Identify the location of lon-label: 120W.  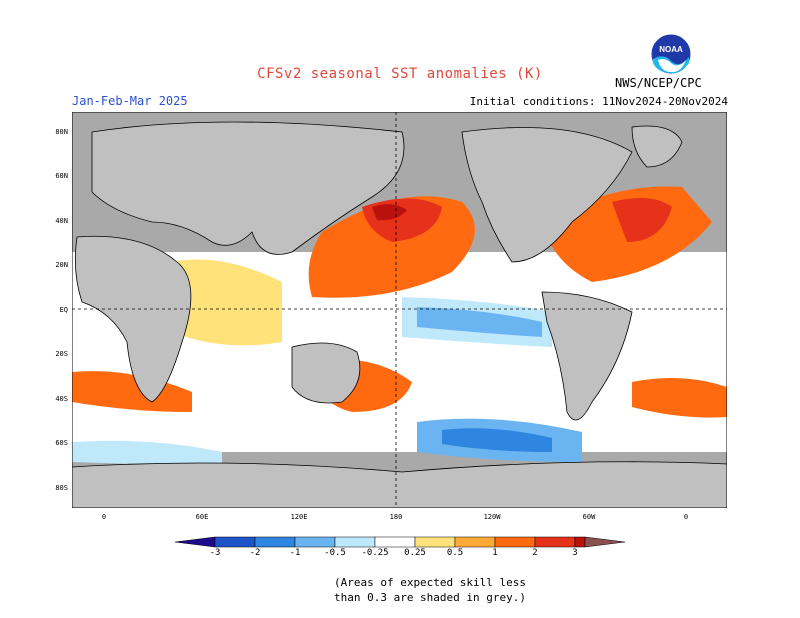
(492, 517).